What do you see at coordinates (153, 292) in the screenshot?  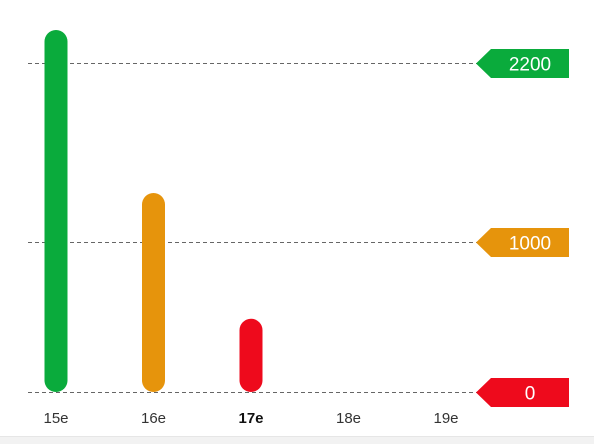 I see `bar-16e` at bounding box center [153, 292].